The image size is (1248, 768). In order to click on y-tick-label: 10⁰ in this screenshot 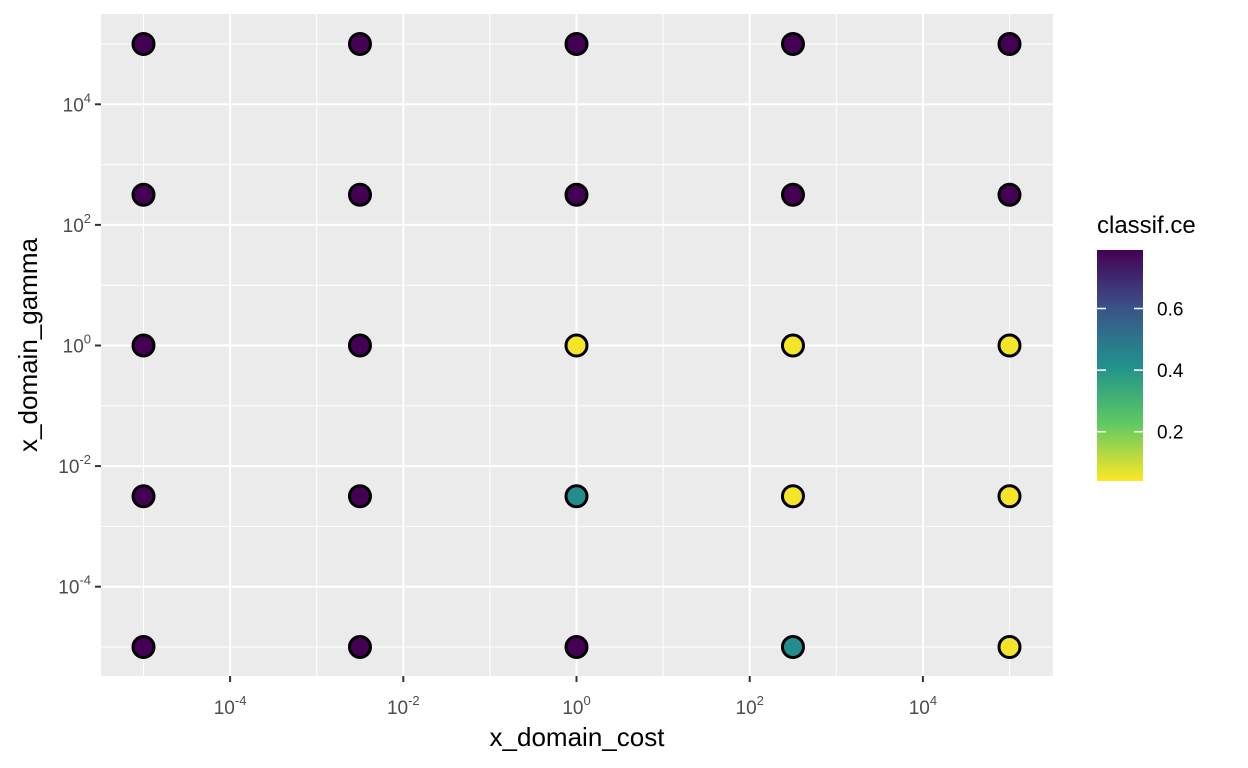, I will do `click(77, 345)`.